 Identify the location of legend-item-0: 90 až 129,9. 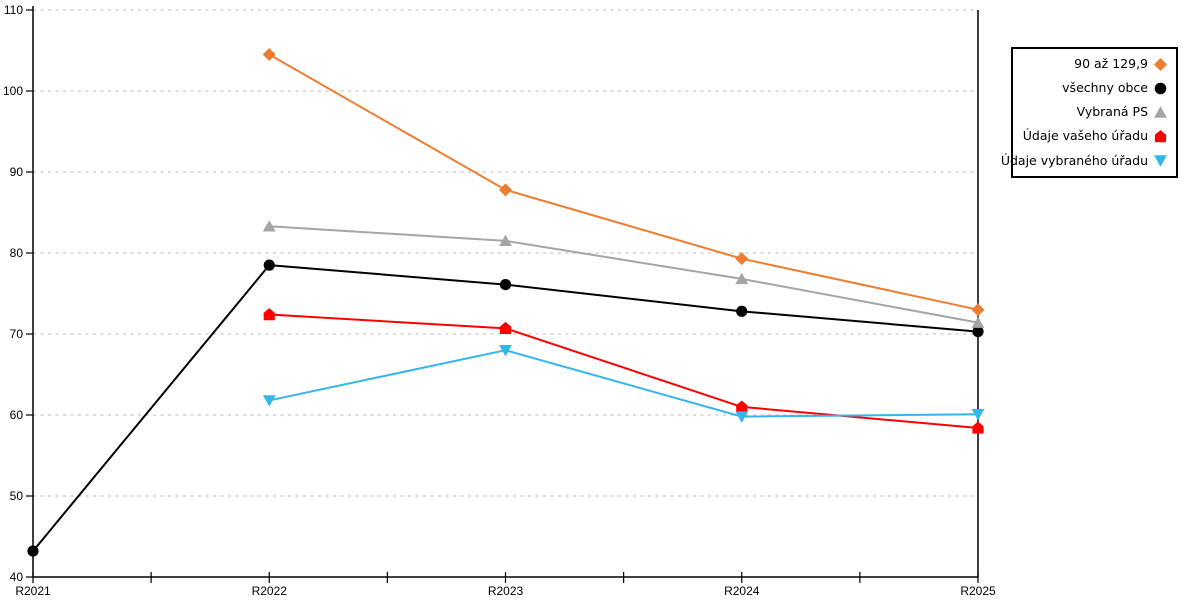
(1092, 64).